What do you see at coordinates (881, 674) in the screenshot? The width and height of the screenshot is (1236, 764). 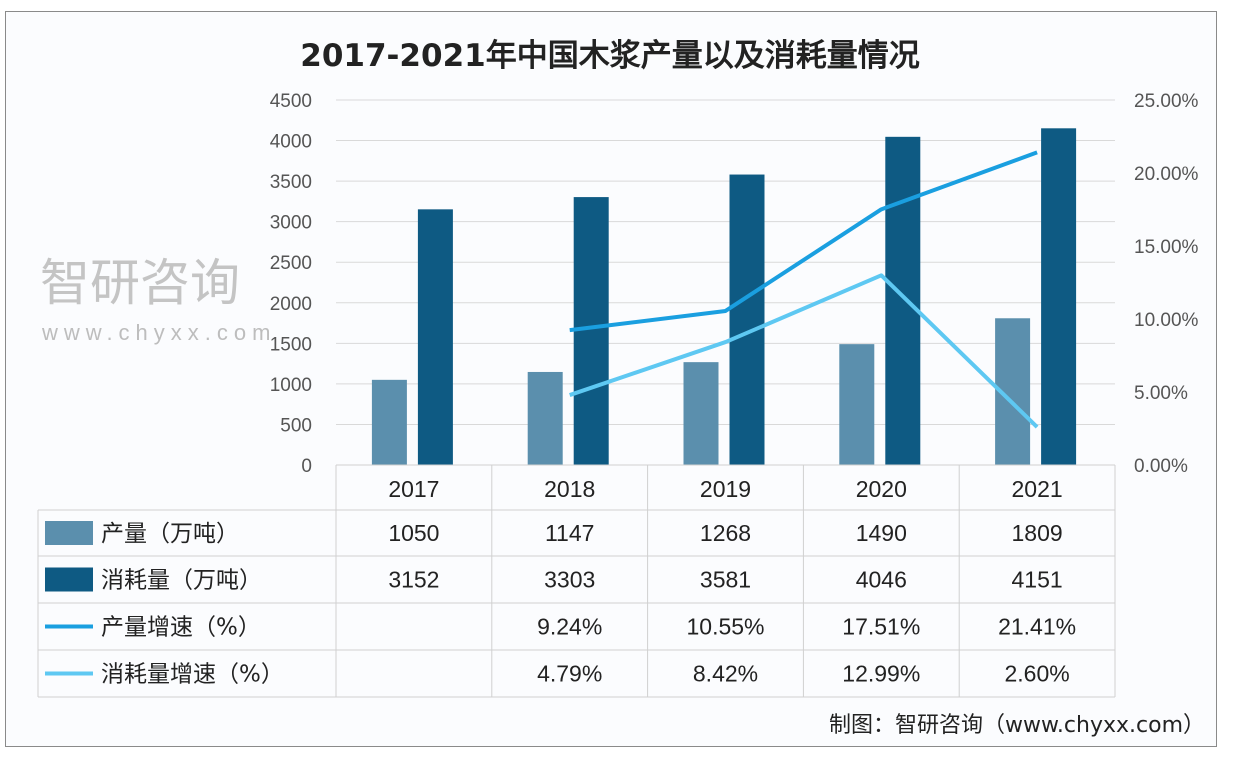 I see `data-label: 12.99%` at bounding box center [881, 674].